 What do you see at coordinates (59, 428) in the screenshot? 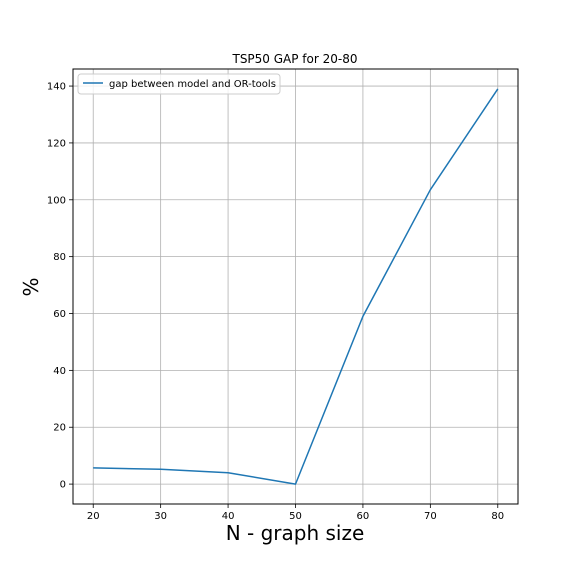
I see `y-tick-label: 20` at bounding box center [59, 428].